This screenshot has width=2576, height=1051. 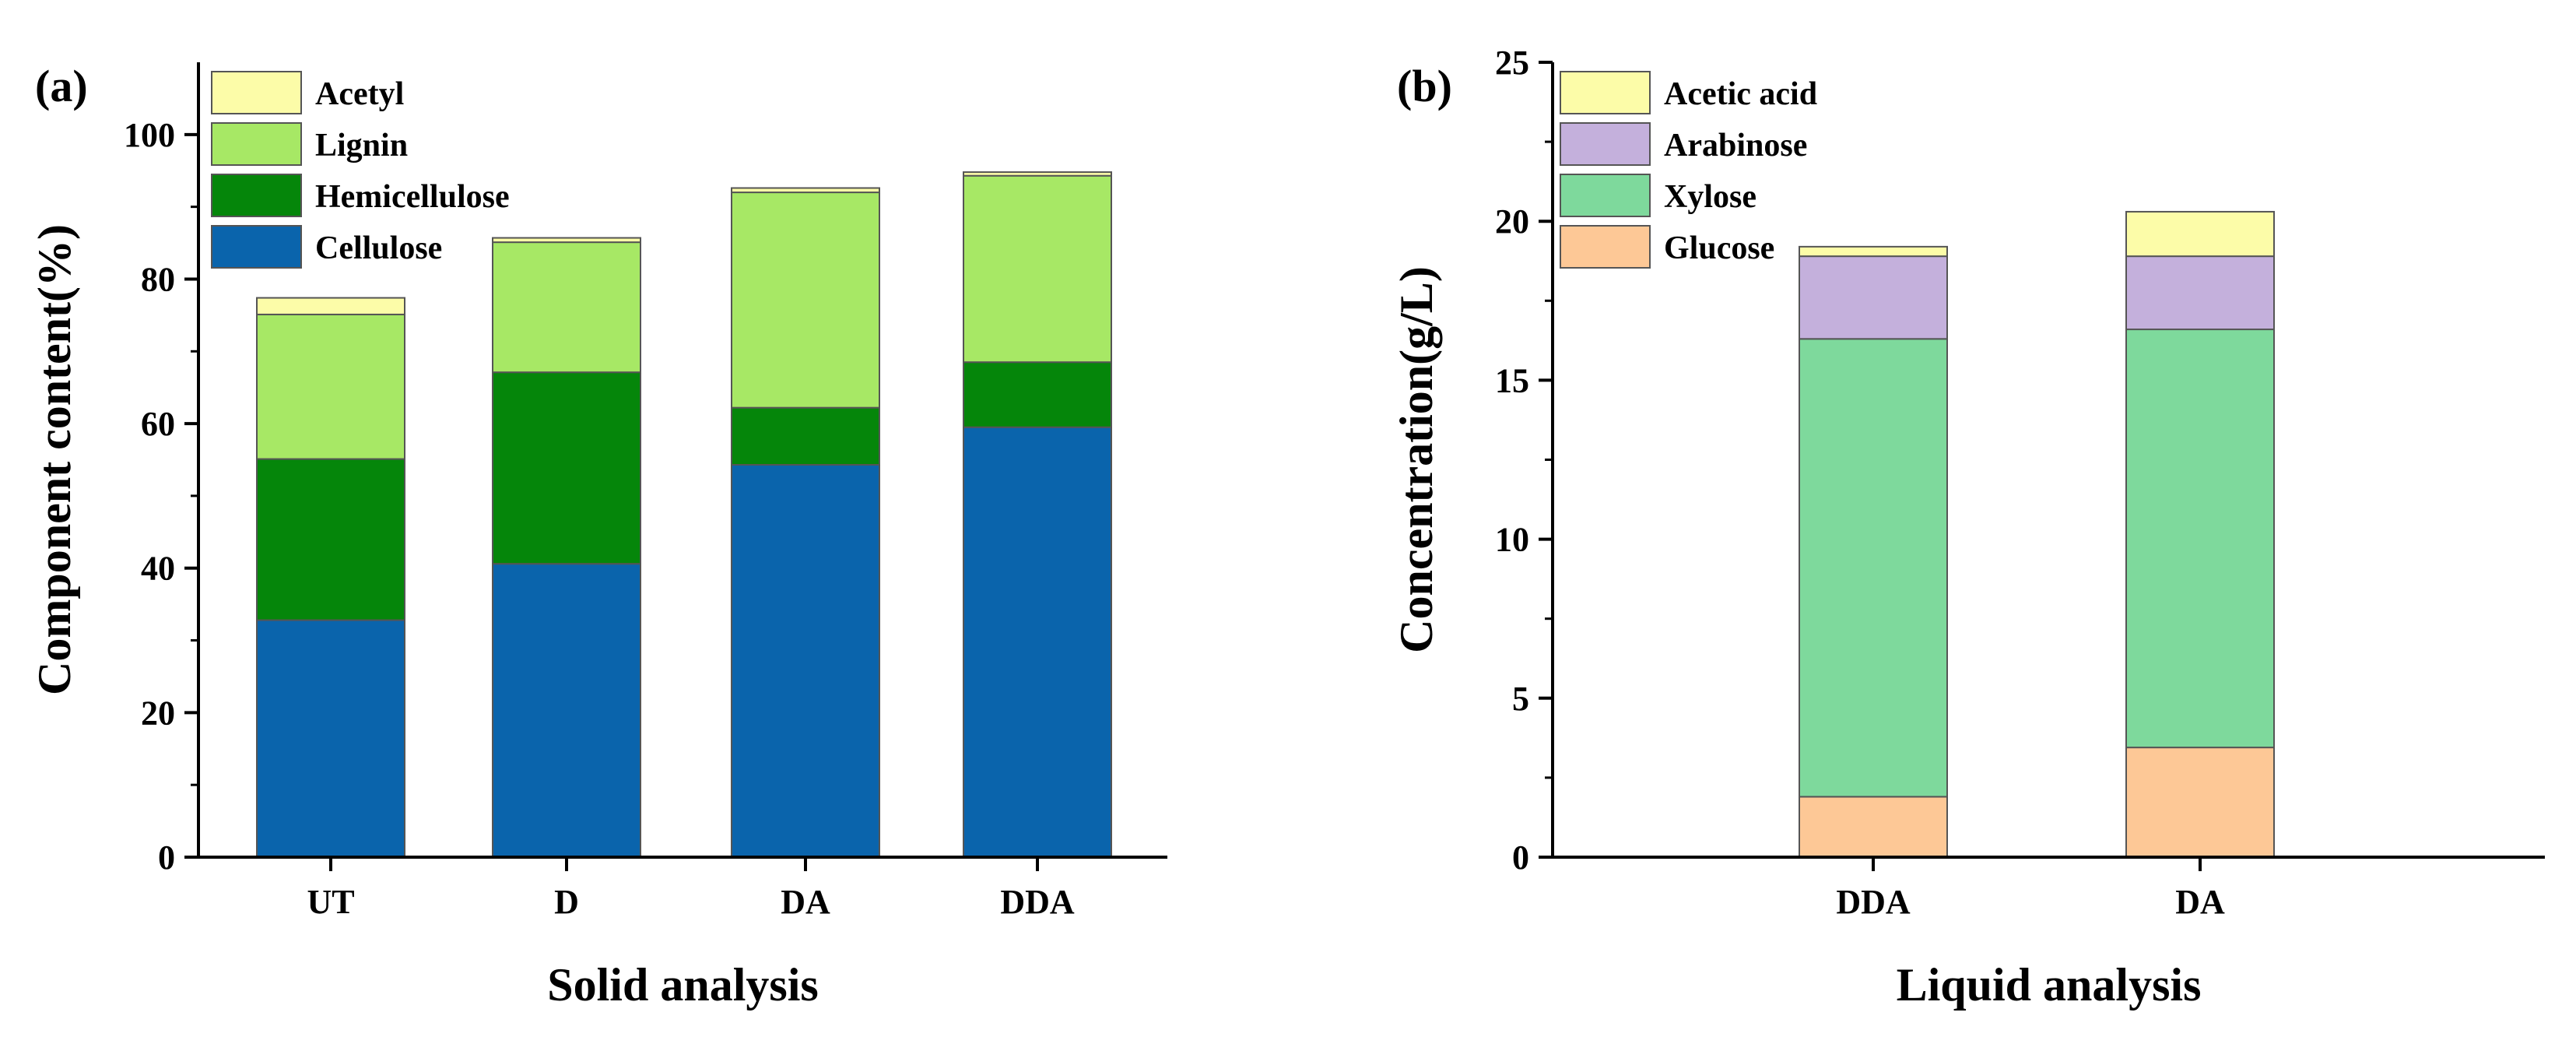 What do you see at coordinates (361, 170) in the screenshot?
I see `legend: Acetyl Lignin Hemicellulose Cellulose` at bounding box center [361, 170].